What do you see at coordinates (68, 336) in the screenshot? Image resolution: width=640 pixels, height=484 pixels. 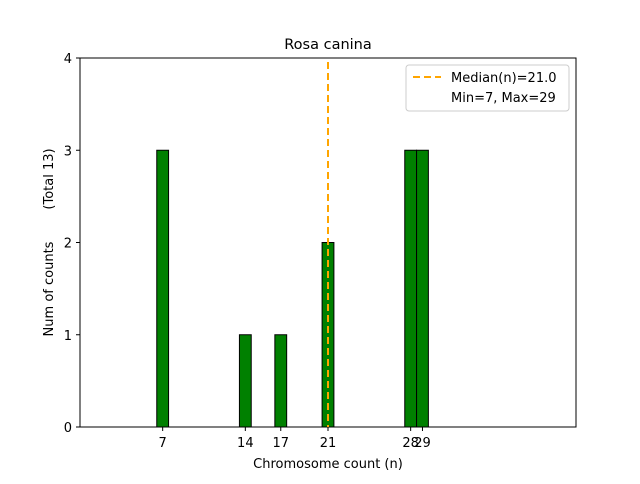 I see `y-tick-label: 1` at bounding box center [68, 336].